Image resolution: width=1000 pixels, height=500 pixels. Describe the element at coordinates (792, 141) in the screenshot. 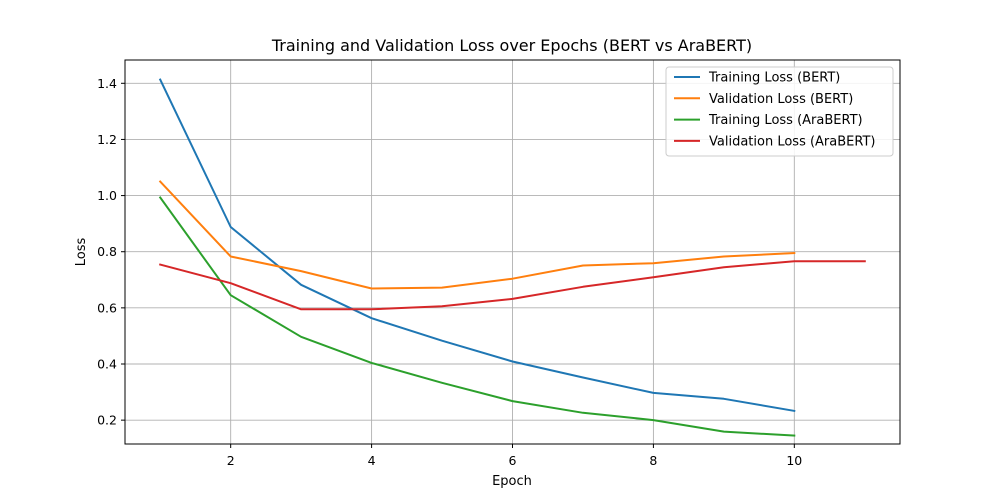

I see `legend-label: Validation Loss (AraBERT)` at that location.